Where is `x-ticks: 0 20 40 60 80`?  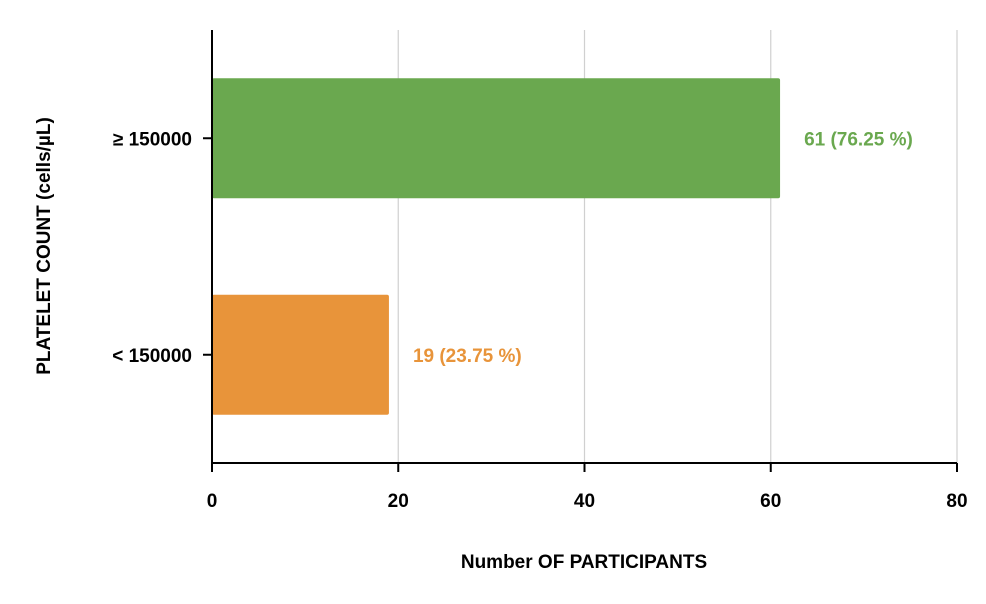 x-ticks: 0 20 40 60 80 is located at coordinates (587, 487).